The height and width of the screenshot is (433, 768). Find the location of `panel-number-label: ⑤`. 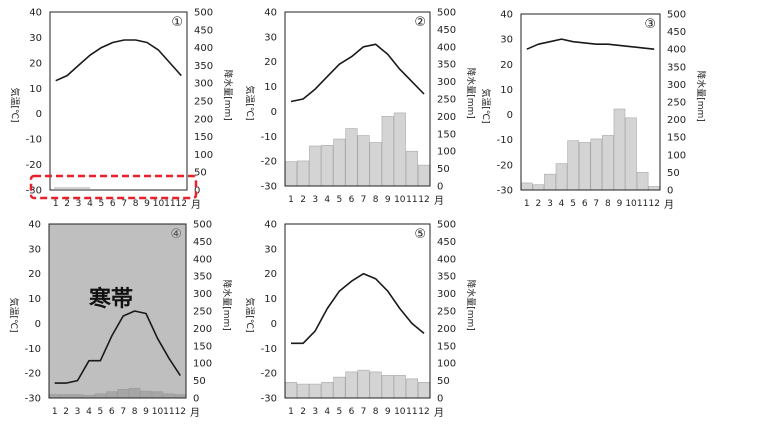

panel-number-label: ⑤ is located at coordinates (420, 234).